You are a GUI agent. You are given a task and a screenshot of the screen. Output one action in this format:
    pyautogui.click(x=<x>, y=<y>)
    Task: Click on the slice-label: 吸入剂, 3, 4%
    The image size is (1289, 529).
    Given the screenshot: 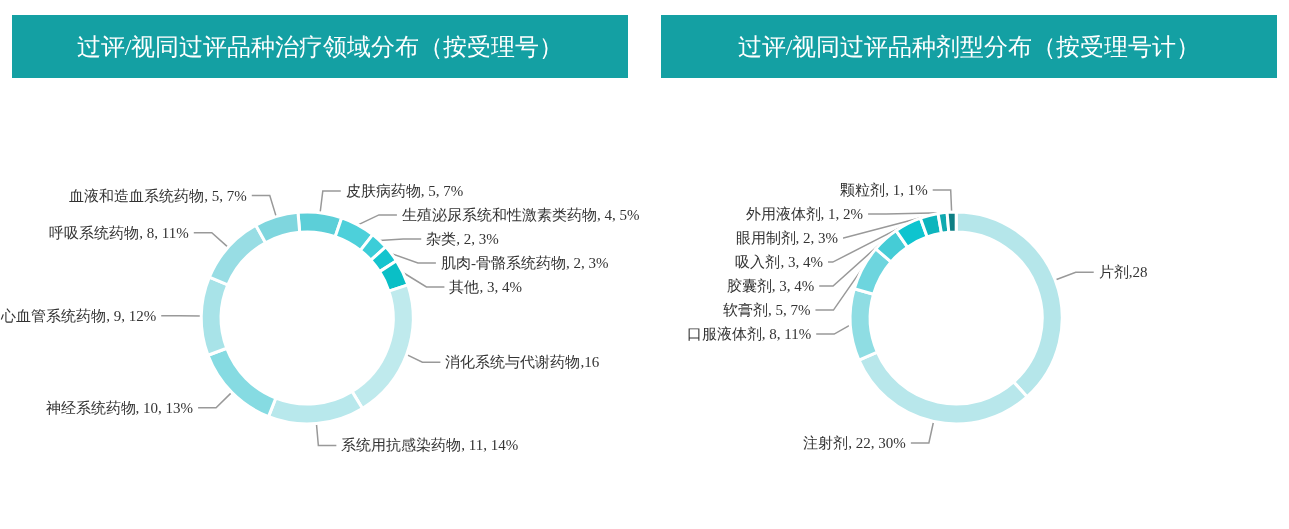 What is the action you would take?
    pyautogui.click(x=779, y=262)
    